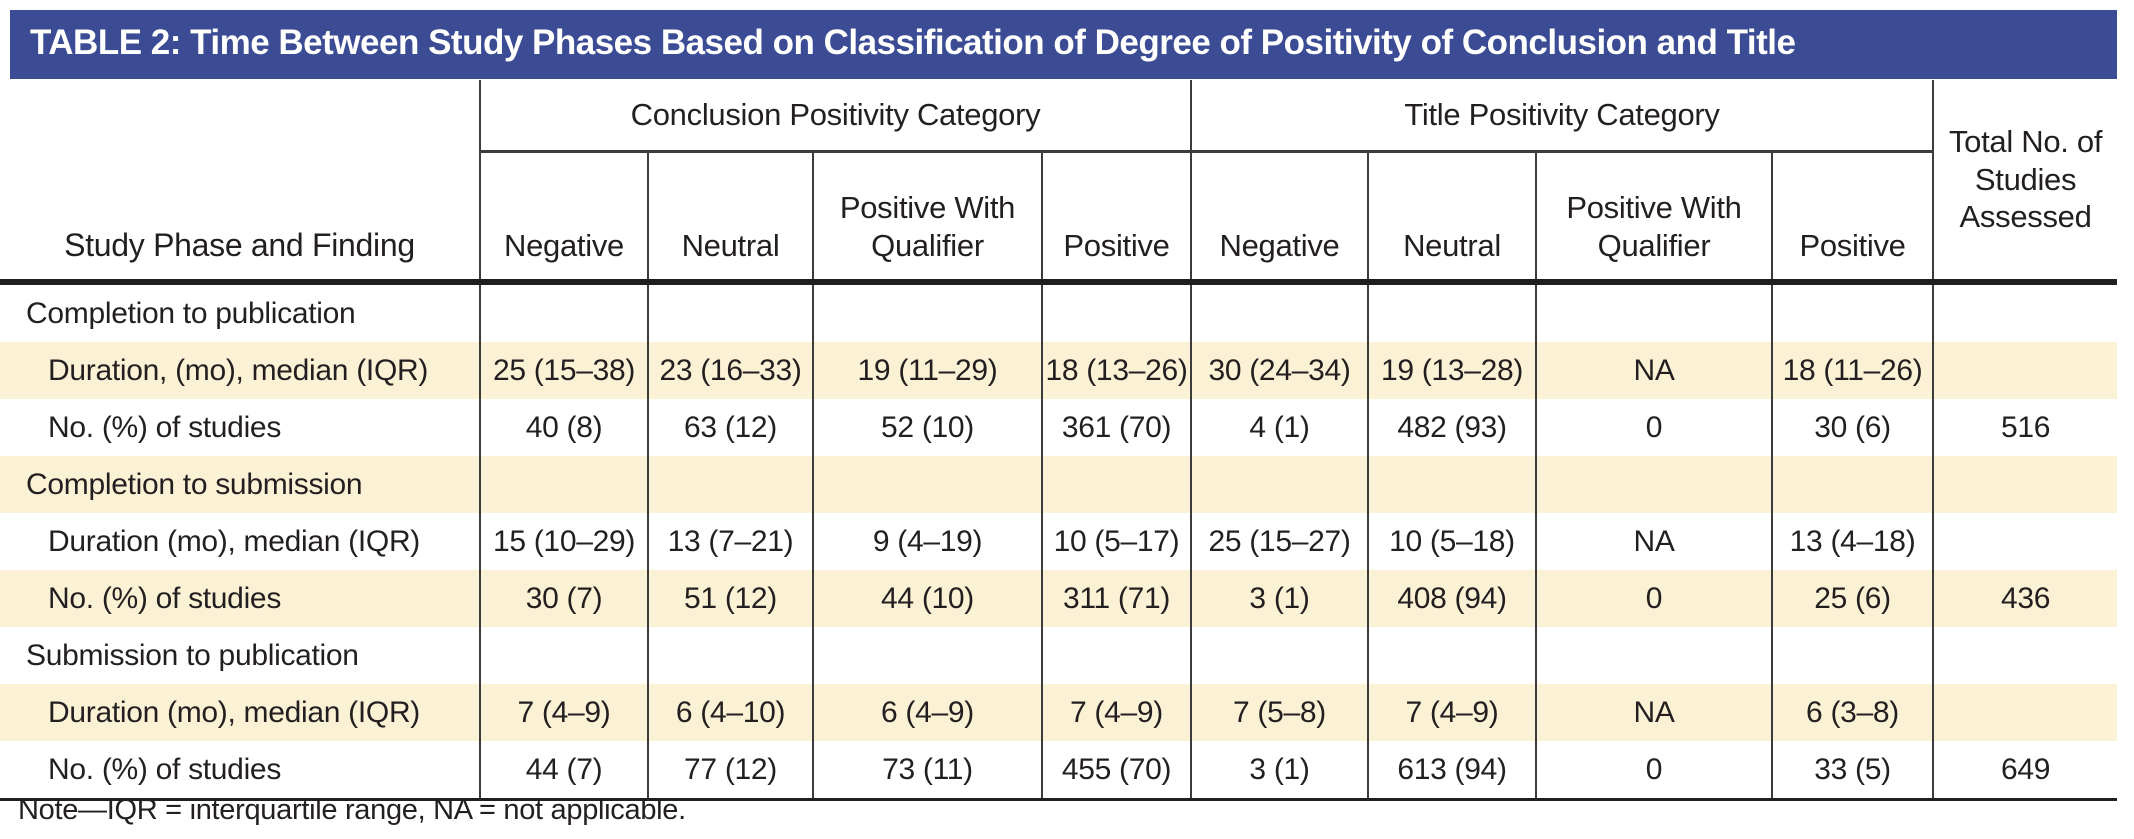 The height and width of the screenshot is (839, 2134). Describe the element at coordinates (1852, 370) in the screenshot. I see `table-cell: 18 (11–26)` at that location.